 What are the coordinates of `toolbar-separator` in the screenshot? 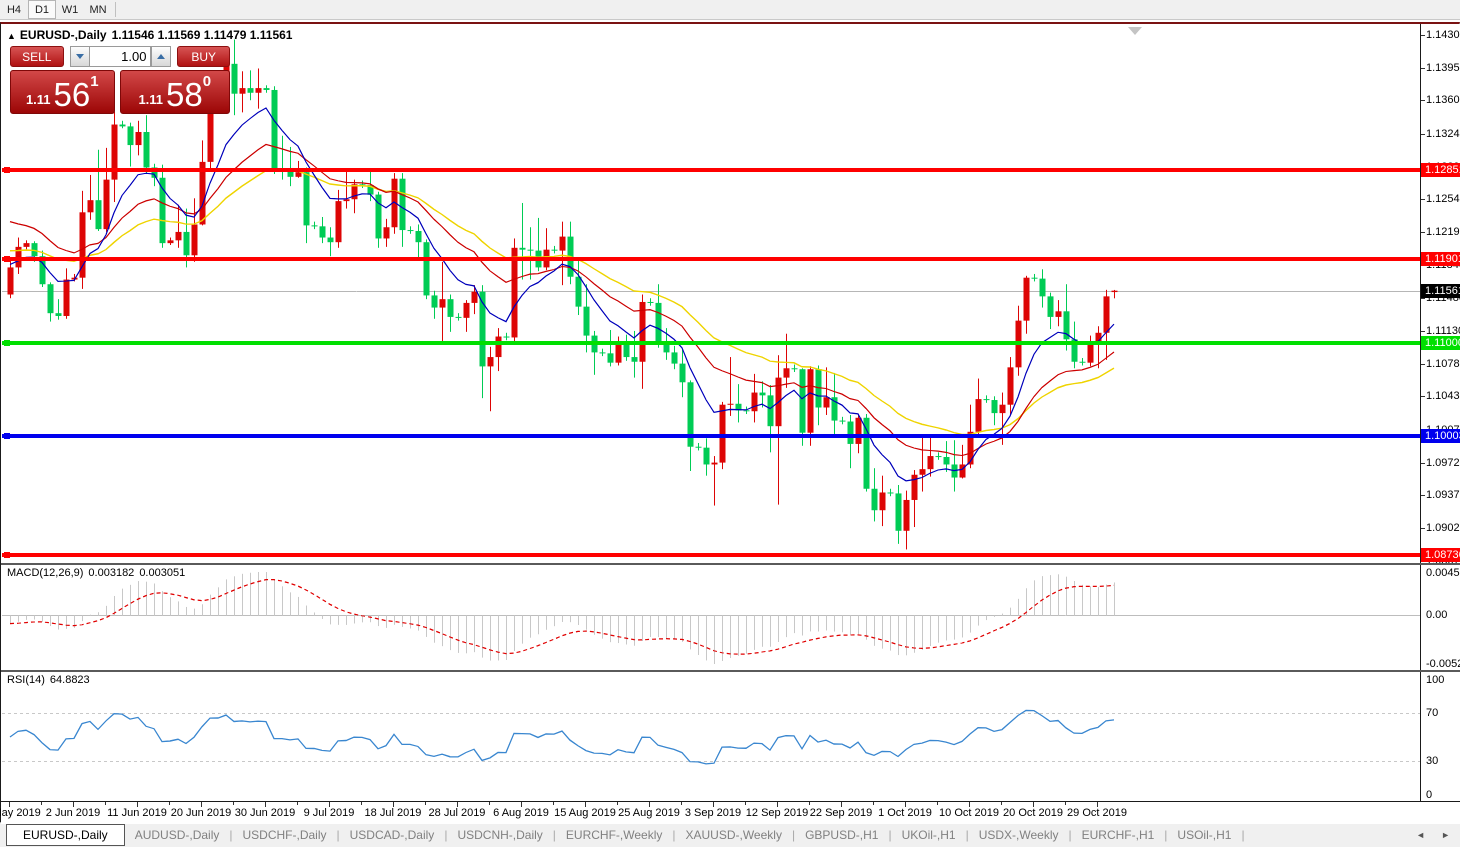 It's located at (115, 9).